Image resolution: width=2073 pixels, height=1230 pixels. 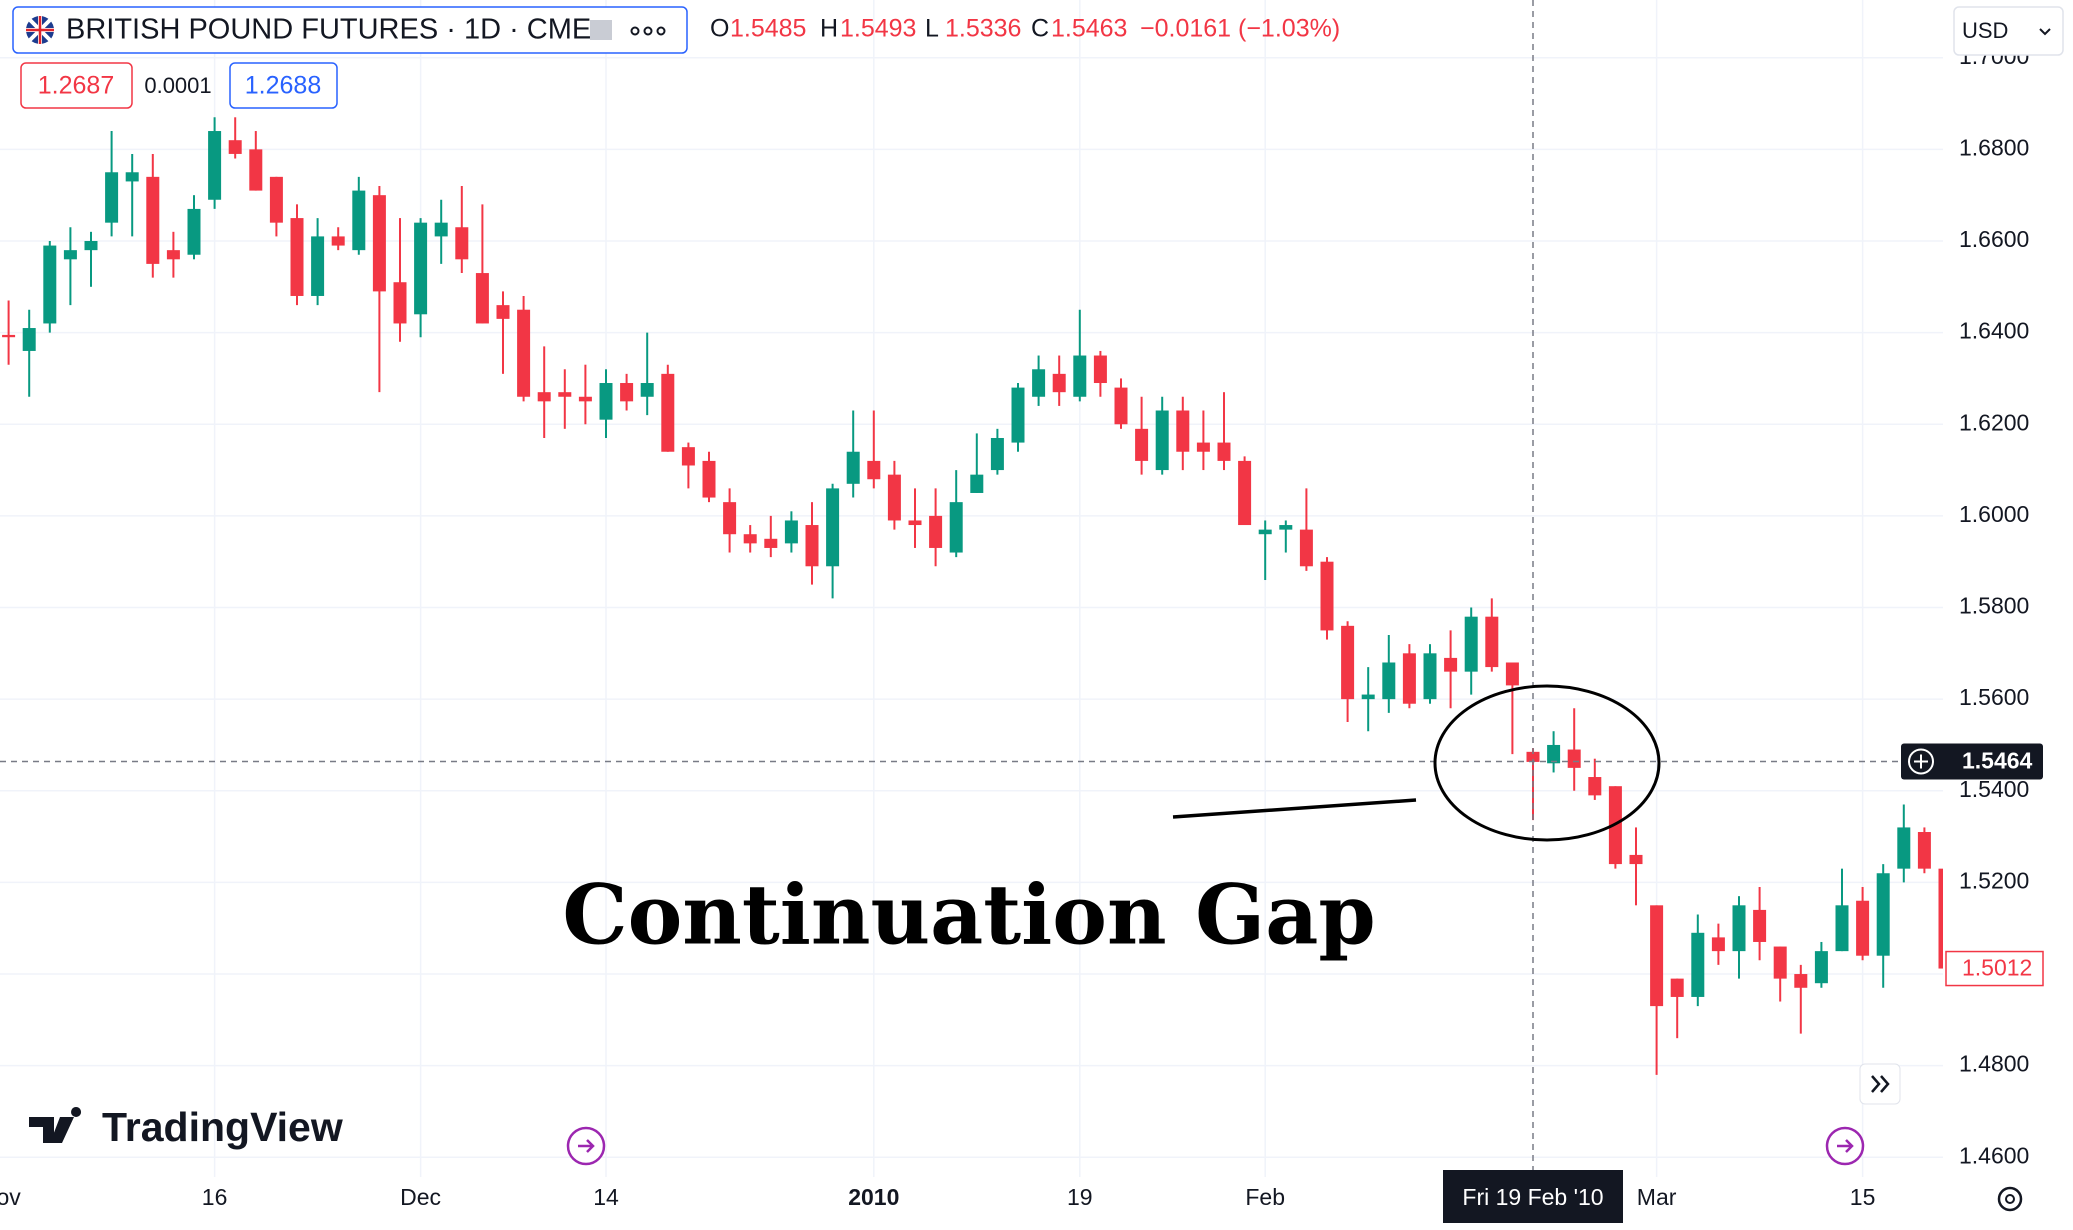 I want to click on ohlc-value: 1.5336, so click(x=983, y=29).